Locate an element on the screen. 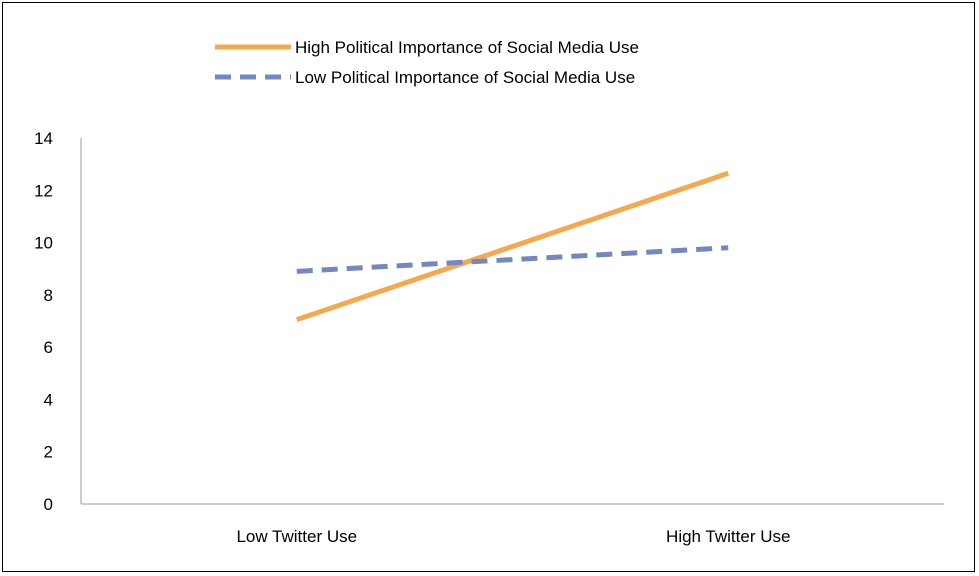 The image size is (979, 576). y-tick-label: 14 is located at coordinates (43, 138).